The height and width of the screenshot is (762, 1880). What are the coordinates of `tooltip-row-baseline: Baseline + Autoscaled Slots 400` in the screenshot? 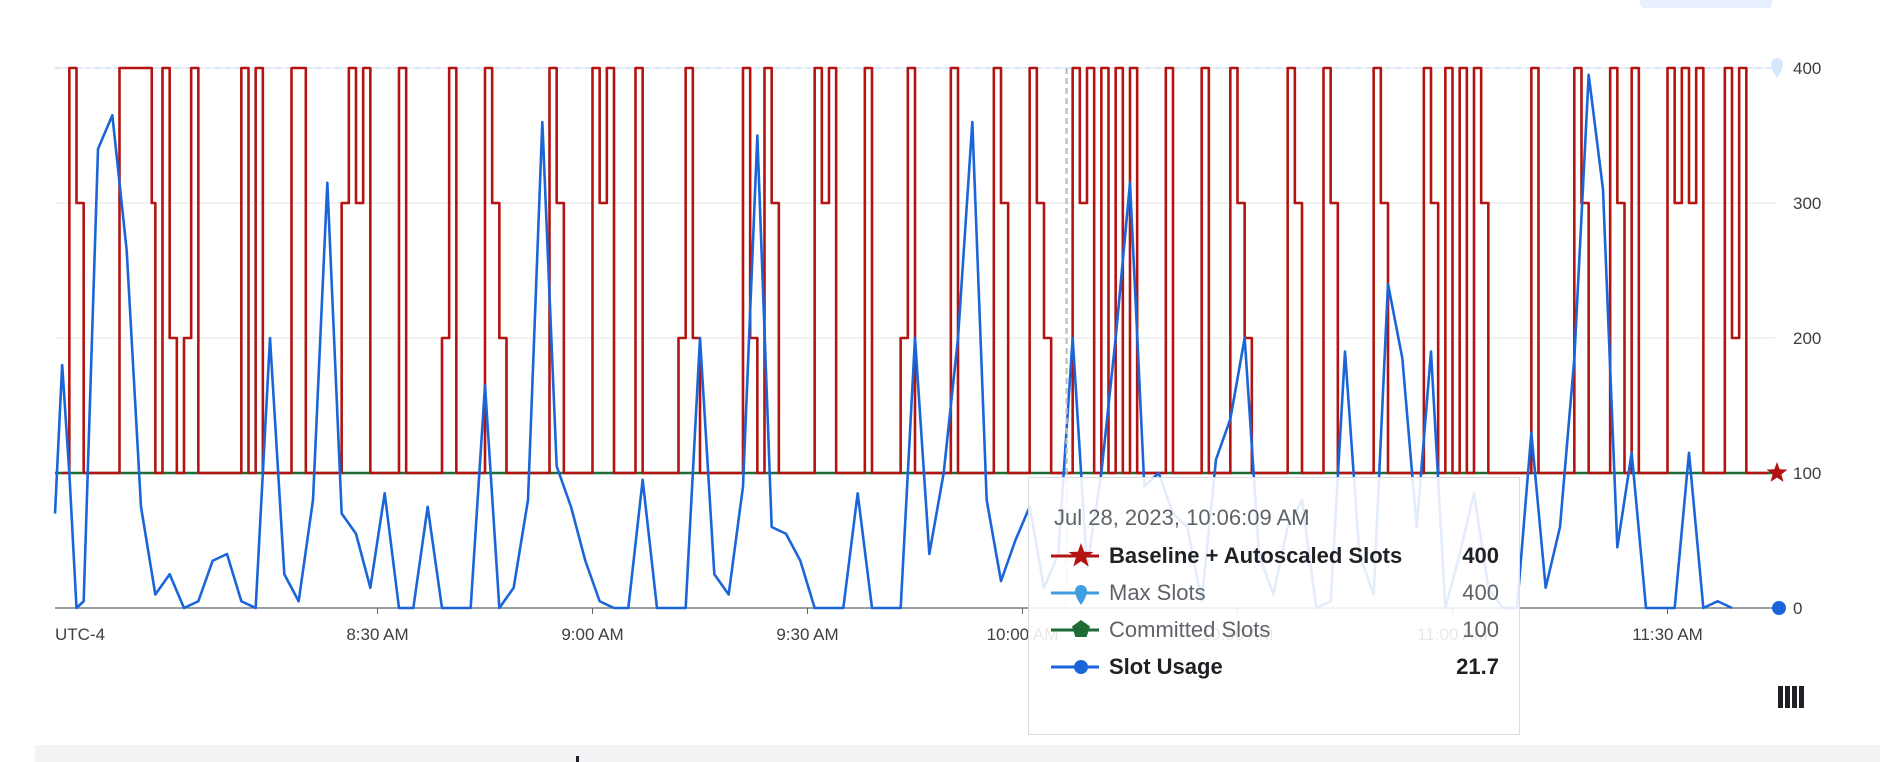 It's located at (1275, 556).